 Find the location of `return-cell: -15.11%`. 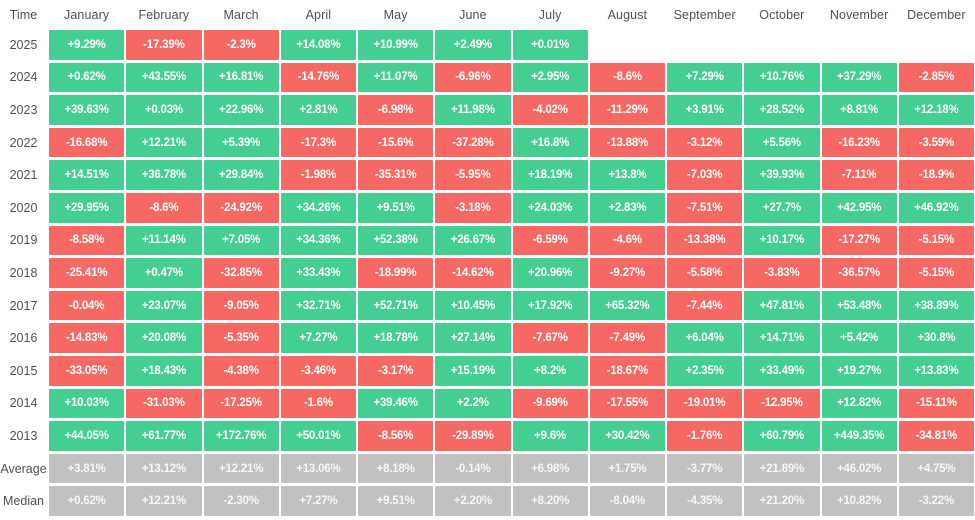

return-cell: -15.11% is located at coordinates (936, 403).